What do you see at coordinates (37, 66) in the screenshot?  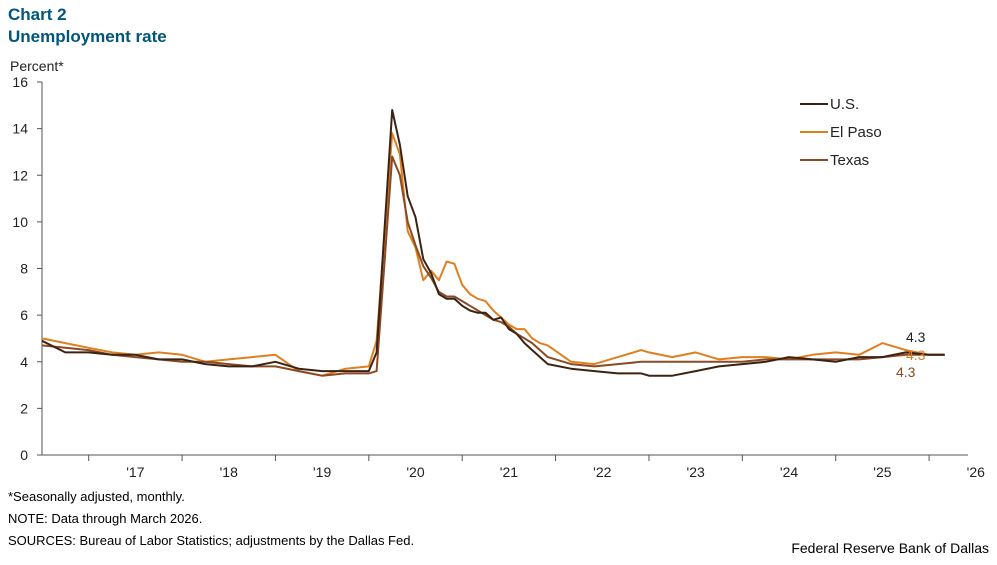 I see `y-axis-title: Percent*` at bounding box center [37, 66].